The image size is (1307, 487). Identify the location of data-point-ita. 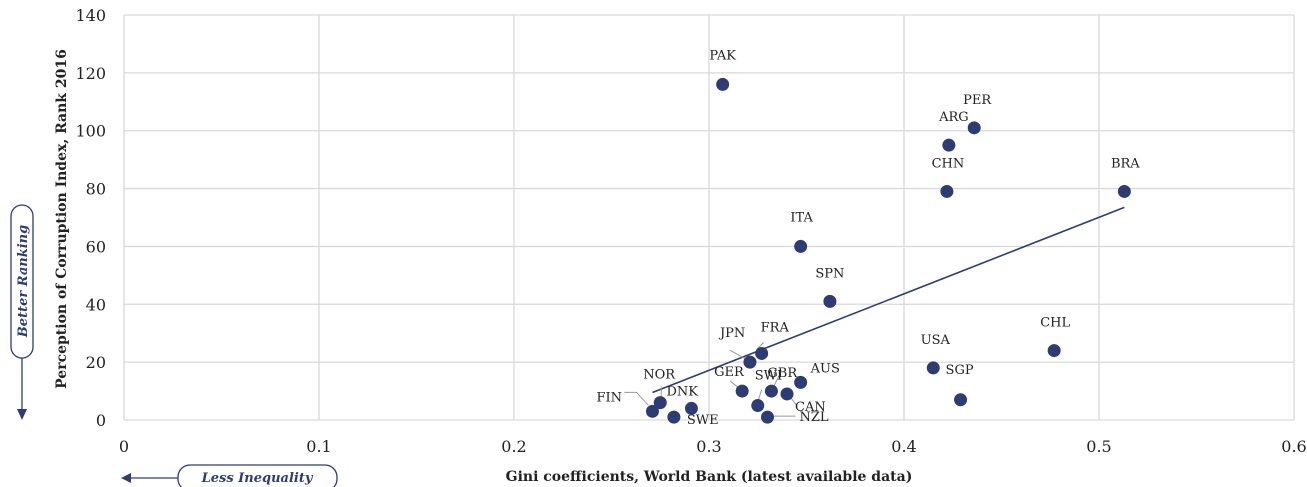
(801, 246).